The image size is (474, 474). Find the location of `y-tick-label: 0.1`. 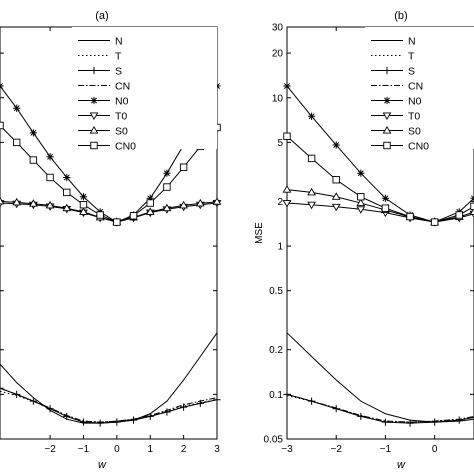

y-tick-label: 0.1 is located at coordinates (276, 395).